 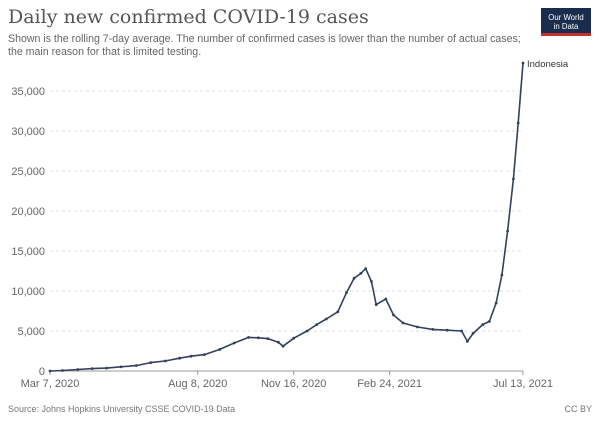 I want to click on logo-line-2: in Data, so click(x=566, y=26).